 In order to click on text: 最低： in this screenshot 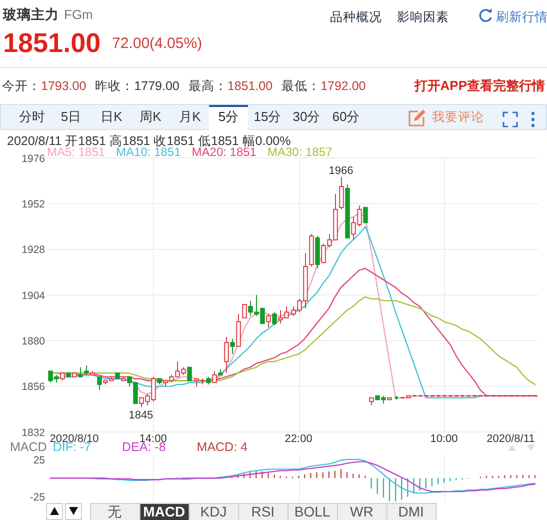, I will do `click(301, 86)`.